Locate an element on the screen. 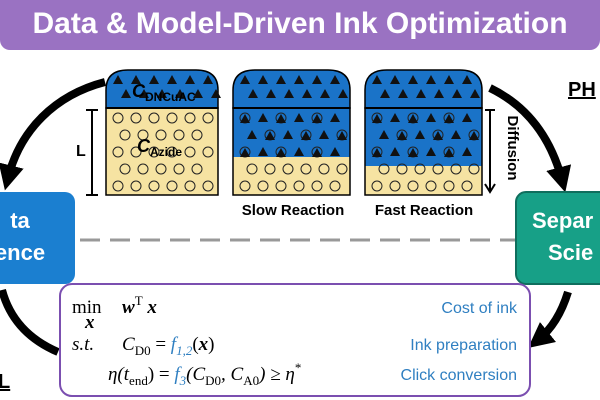 Image resolution: width=600 pixels, height=400 pixels. container-yellow is located at coordinates (423, 180).